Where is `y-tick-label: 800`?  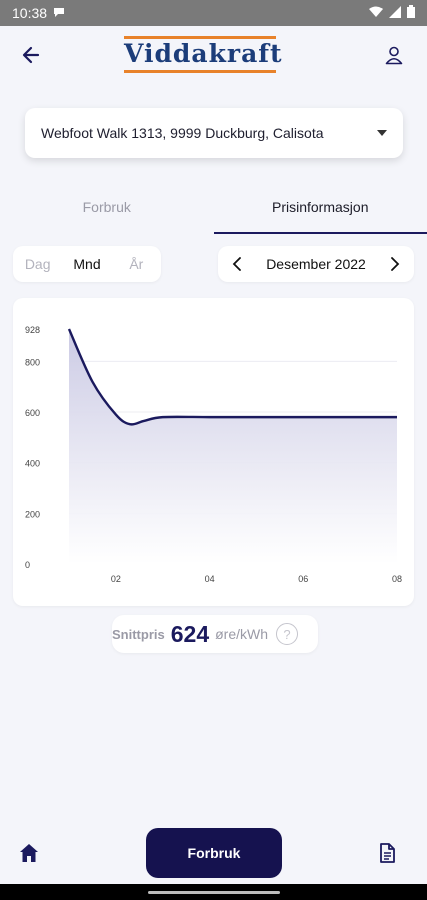
y-tick-label: 800 is located at coordinates (32, 362).